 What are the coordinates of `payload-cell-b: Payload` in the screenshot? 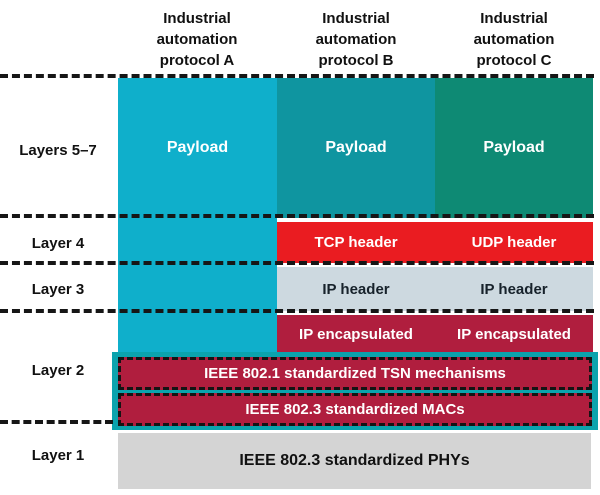 It's located at (356, 148).